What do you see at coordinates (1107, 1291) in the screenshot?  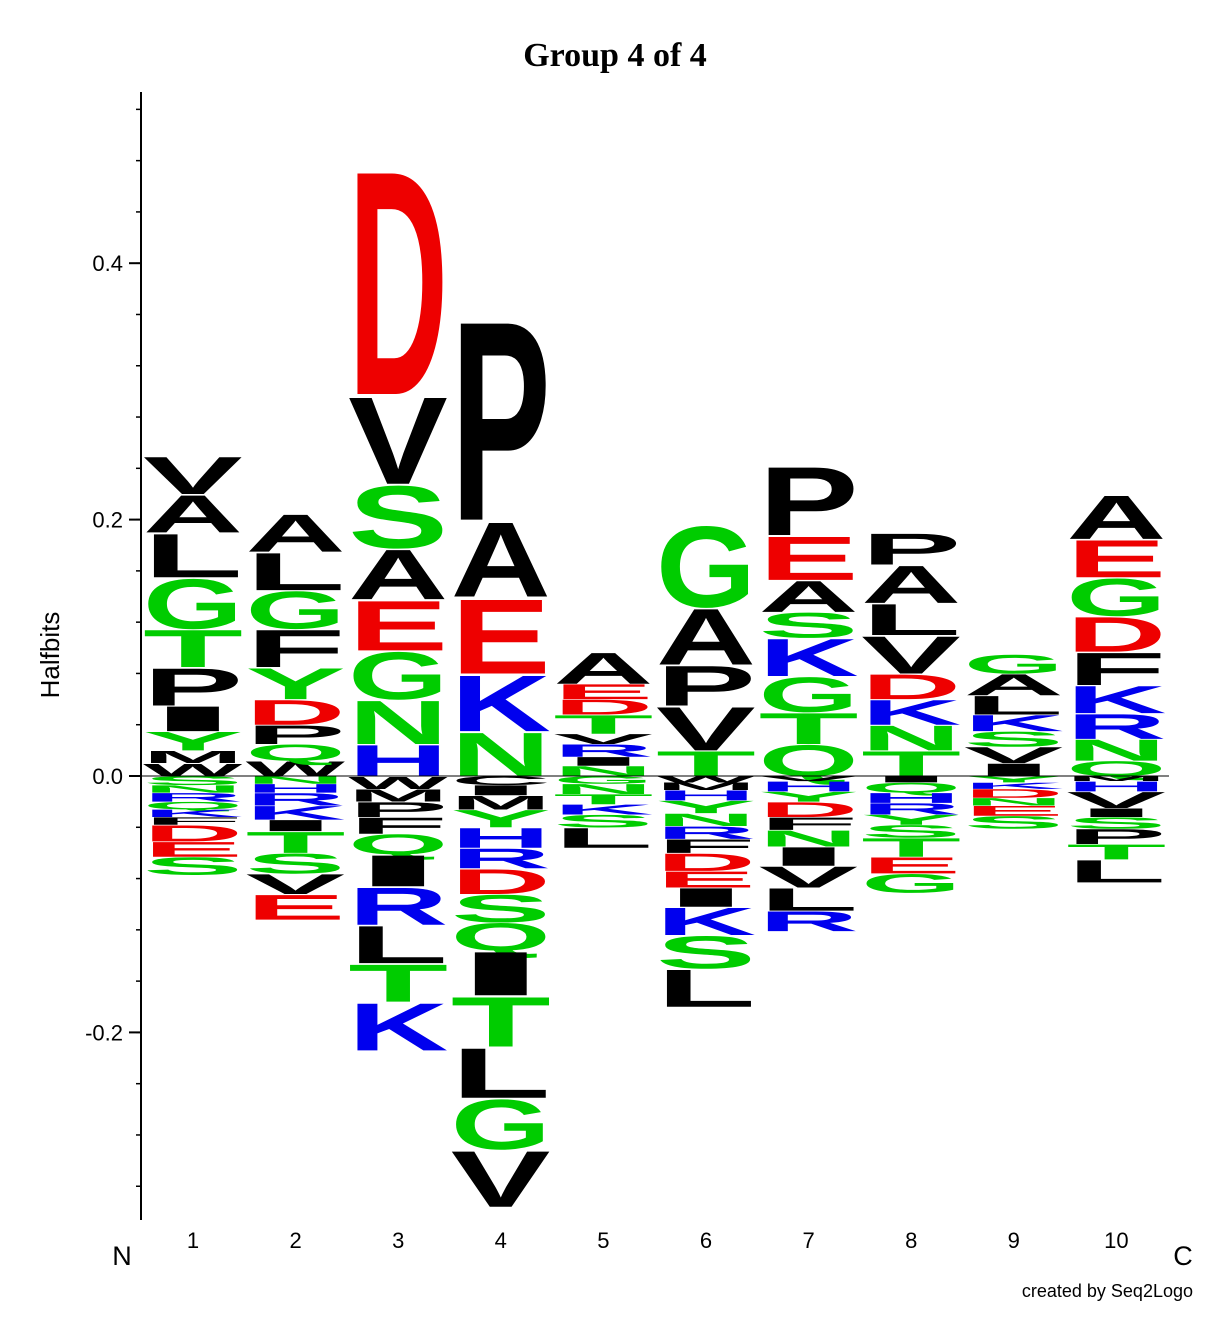 I see `credit-text: created by Seq2Logo` at bounding box center [1107, 1291].